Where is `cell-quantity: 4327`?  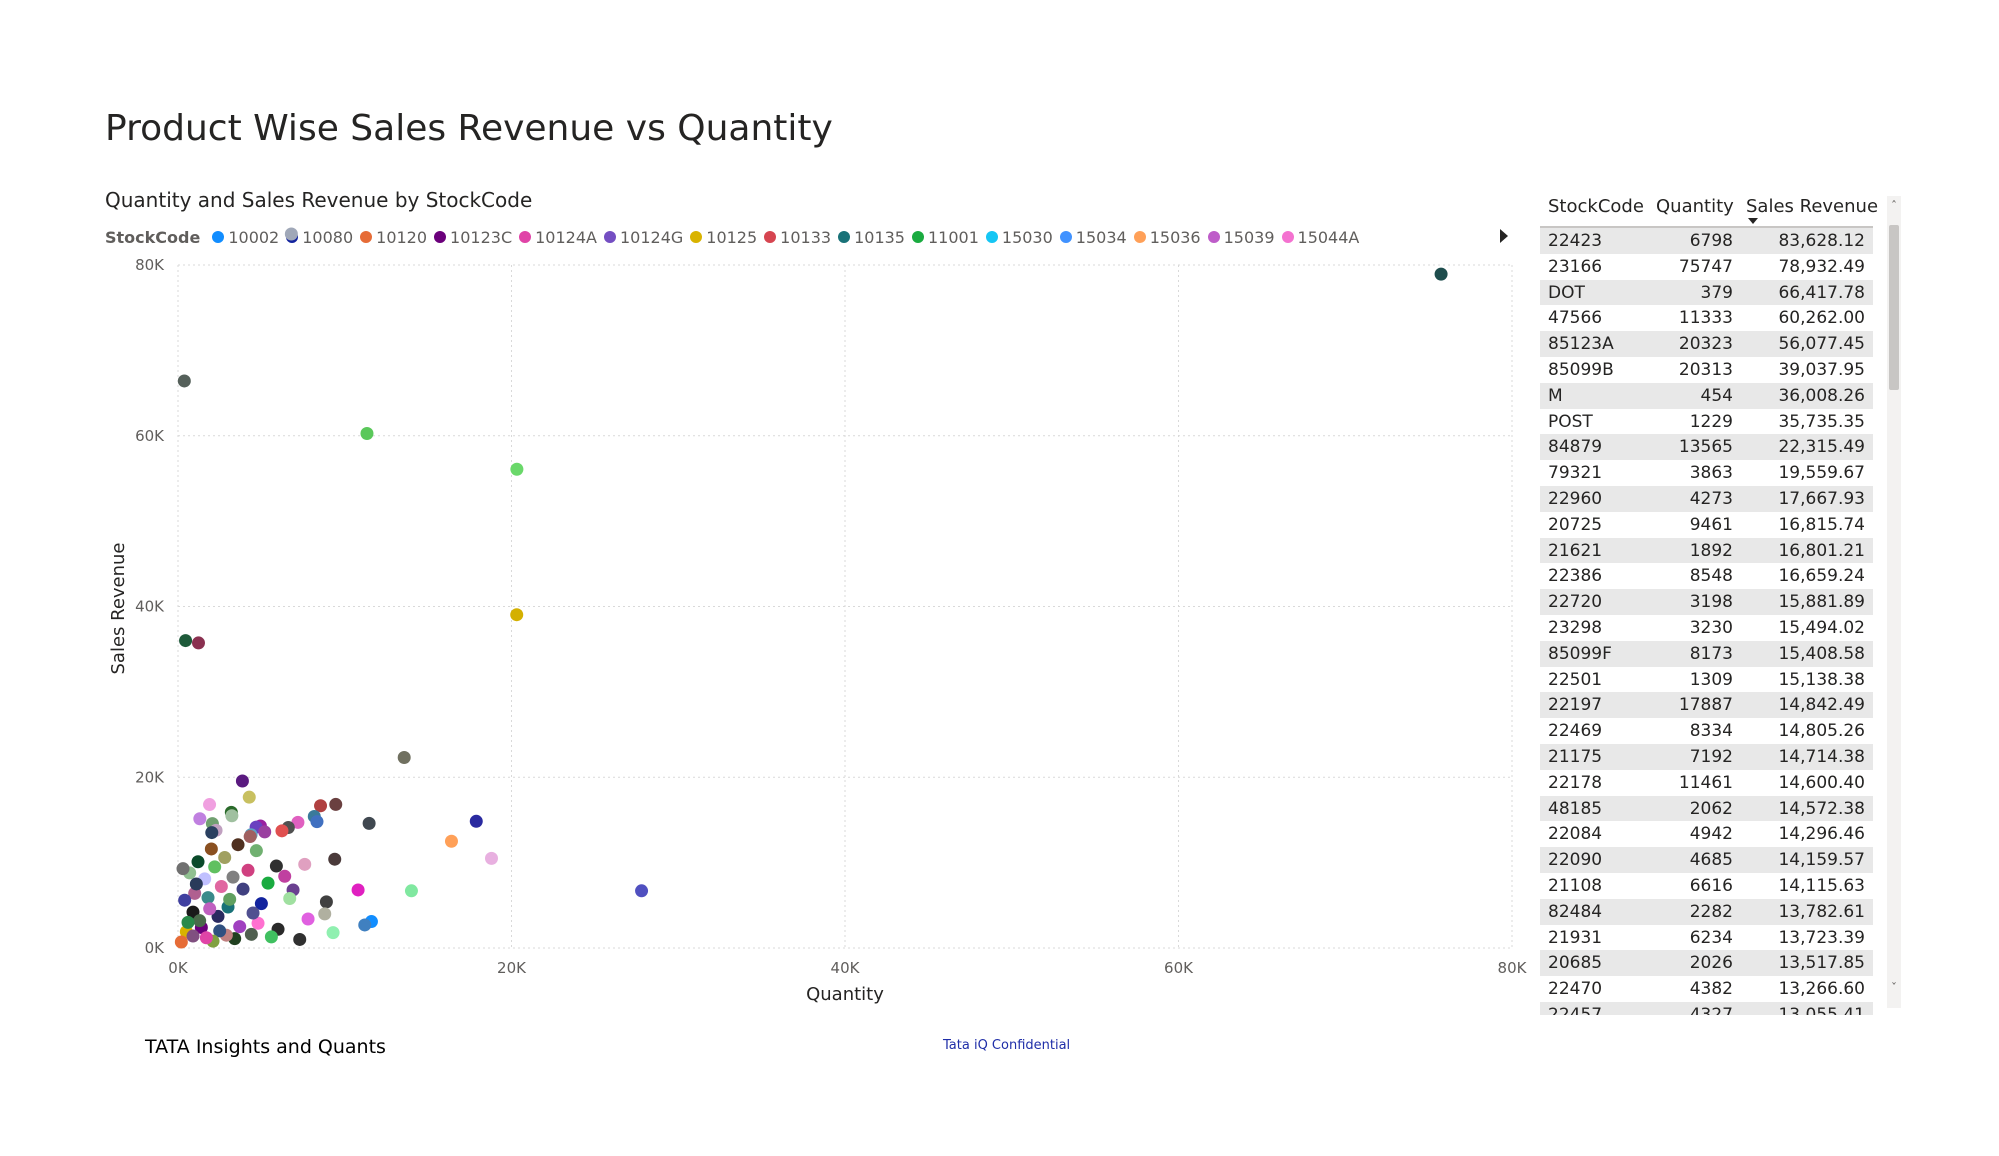
cell-quantity: 4327 is located at coordinates (1711, 1009).